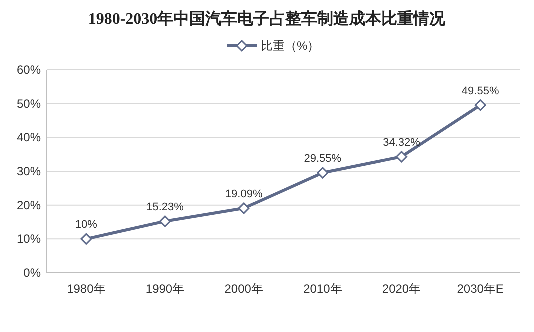  I want to click on y-tick-label: 60%, so click(29, 70).